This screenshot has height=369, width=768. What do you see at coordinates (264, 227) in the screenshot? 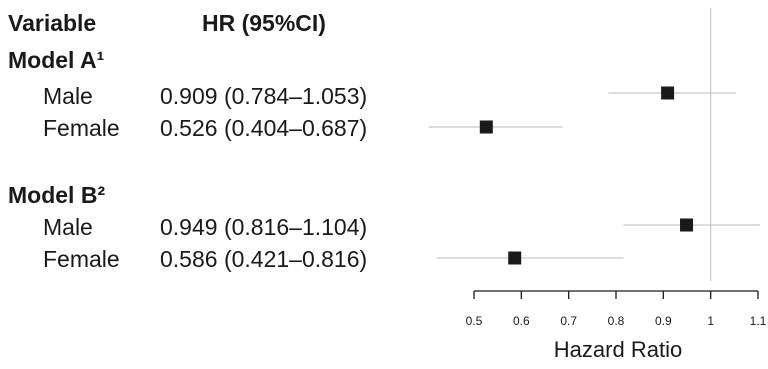
I see `row-hr-model-b-male: 0.949 (0.816–1.104)` at bounding box center [264, 227].